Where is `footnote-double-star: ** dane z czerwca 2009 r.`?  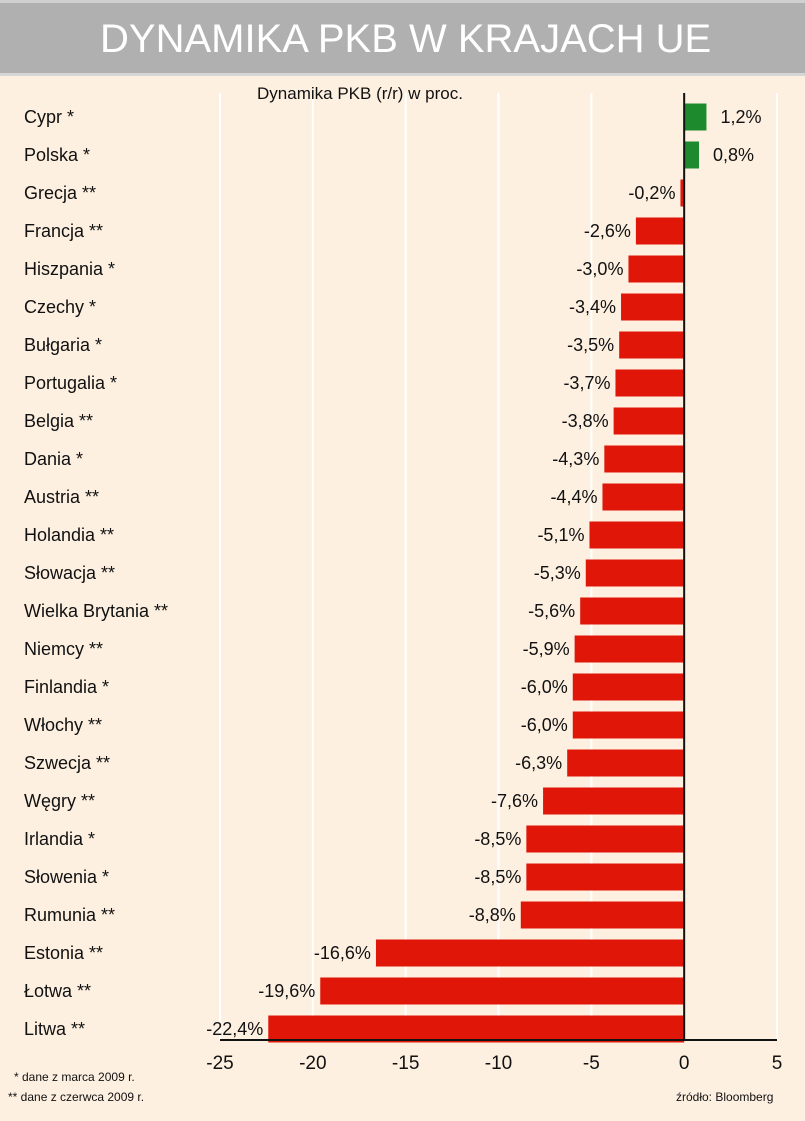
footnote-double-star: ** dane z czerwca 2009 r. is located at coordinates (76, 1097).